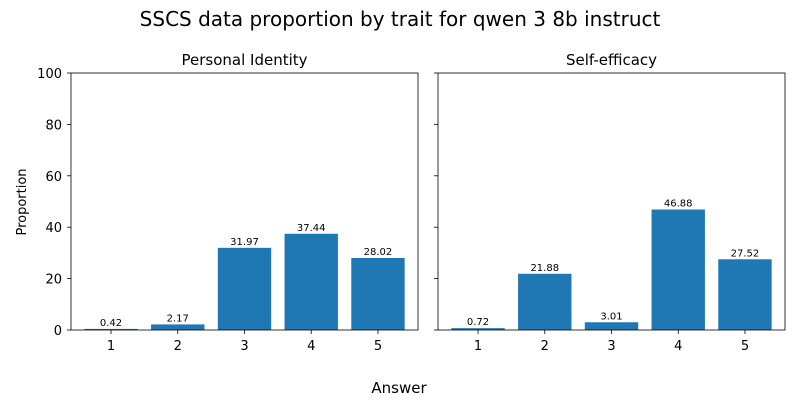  I want to click on x-axis-label: Answer, so click(399, 388).